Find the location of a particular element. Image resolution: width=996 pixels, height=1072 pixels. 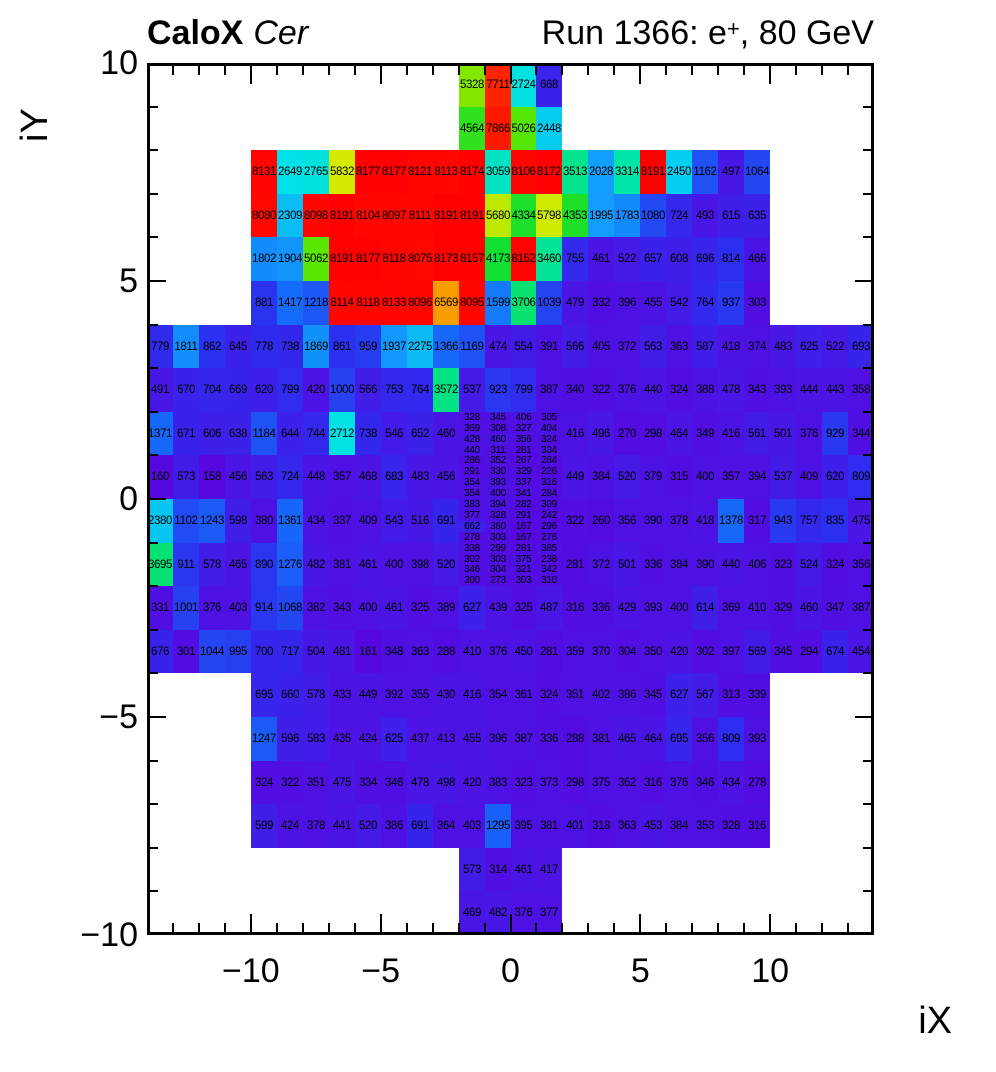

heatmap-cell: 482 is located at coordinates (316, 564).